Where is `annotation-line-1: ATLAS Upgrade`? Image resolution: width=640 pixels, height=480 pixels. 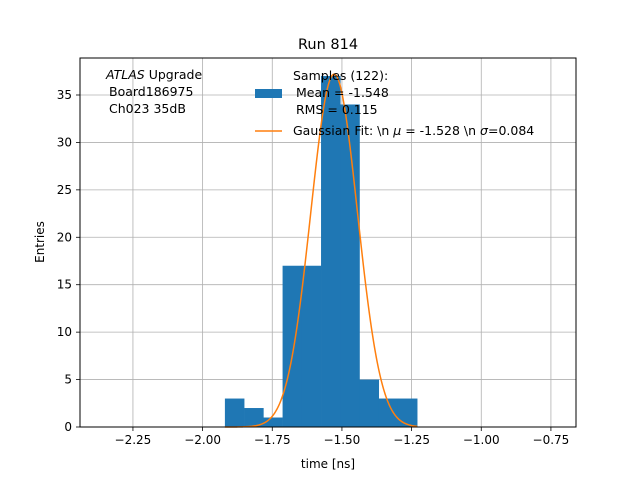 annotation-line-1: ATLAS Upgrade is located at coordinates (153, 74).